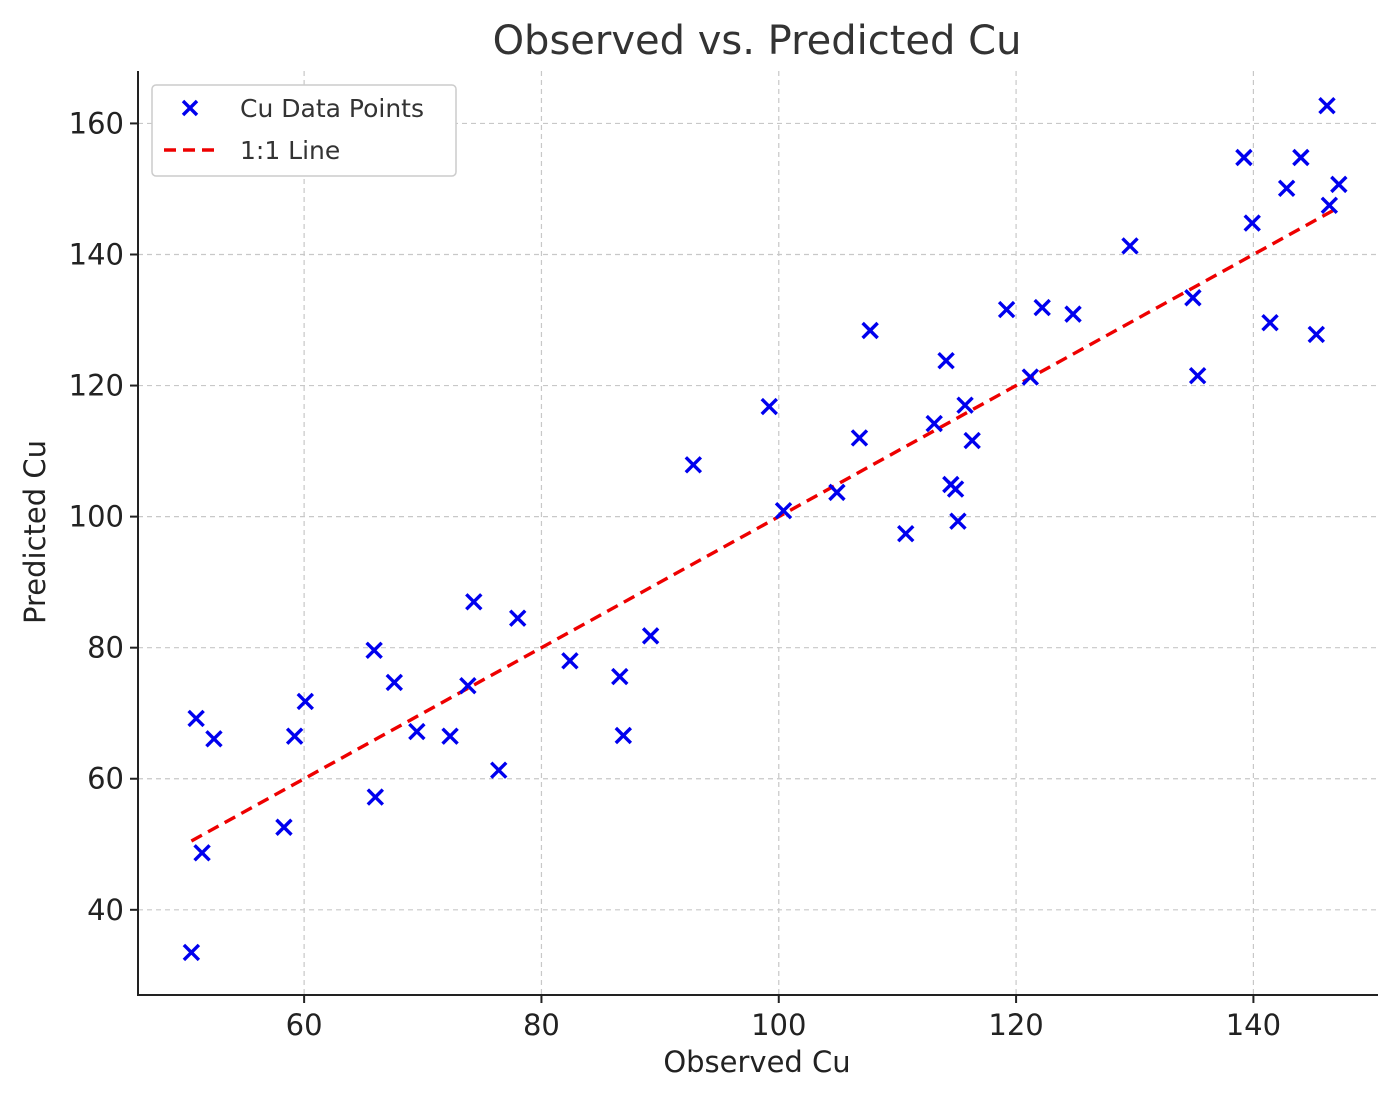 The image size is (1397, 1101). Describe the element at coordinates (105, 779) in the screenshot. I see `y-tick-label: 60` at that location.